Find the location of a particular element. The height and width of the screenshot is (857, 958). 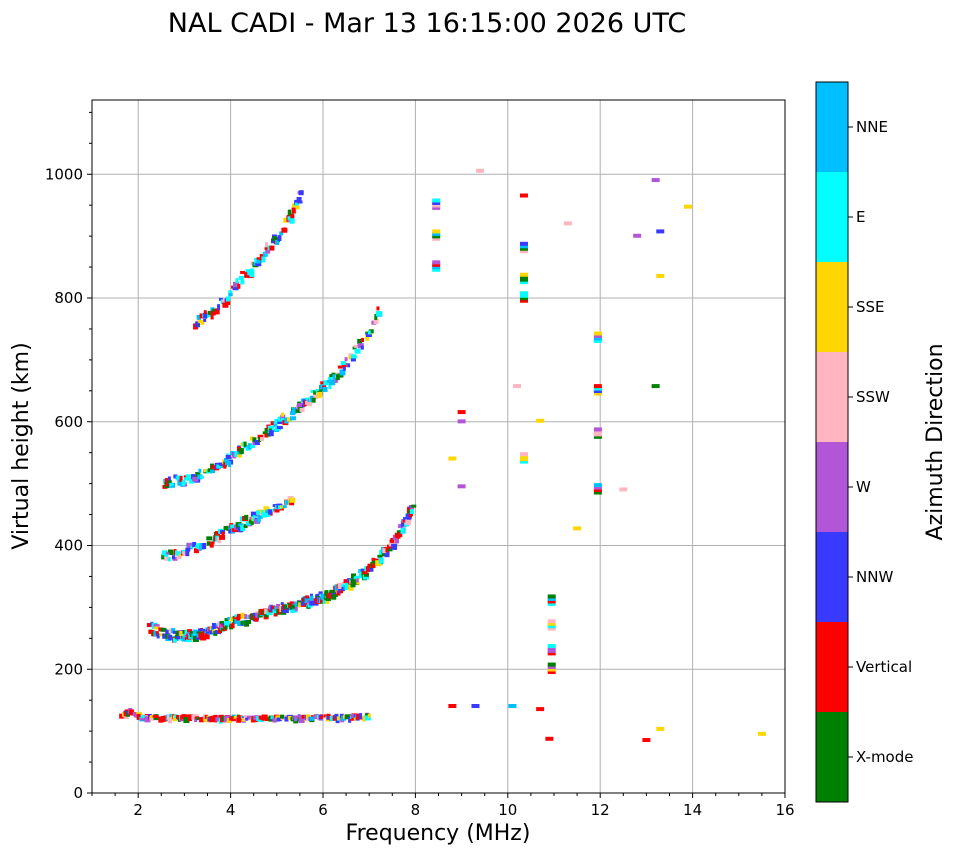

series-f-second-trace is located at coordinates (228, 529).